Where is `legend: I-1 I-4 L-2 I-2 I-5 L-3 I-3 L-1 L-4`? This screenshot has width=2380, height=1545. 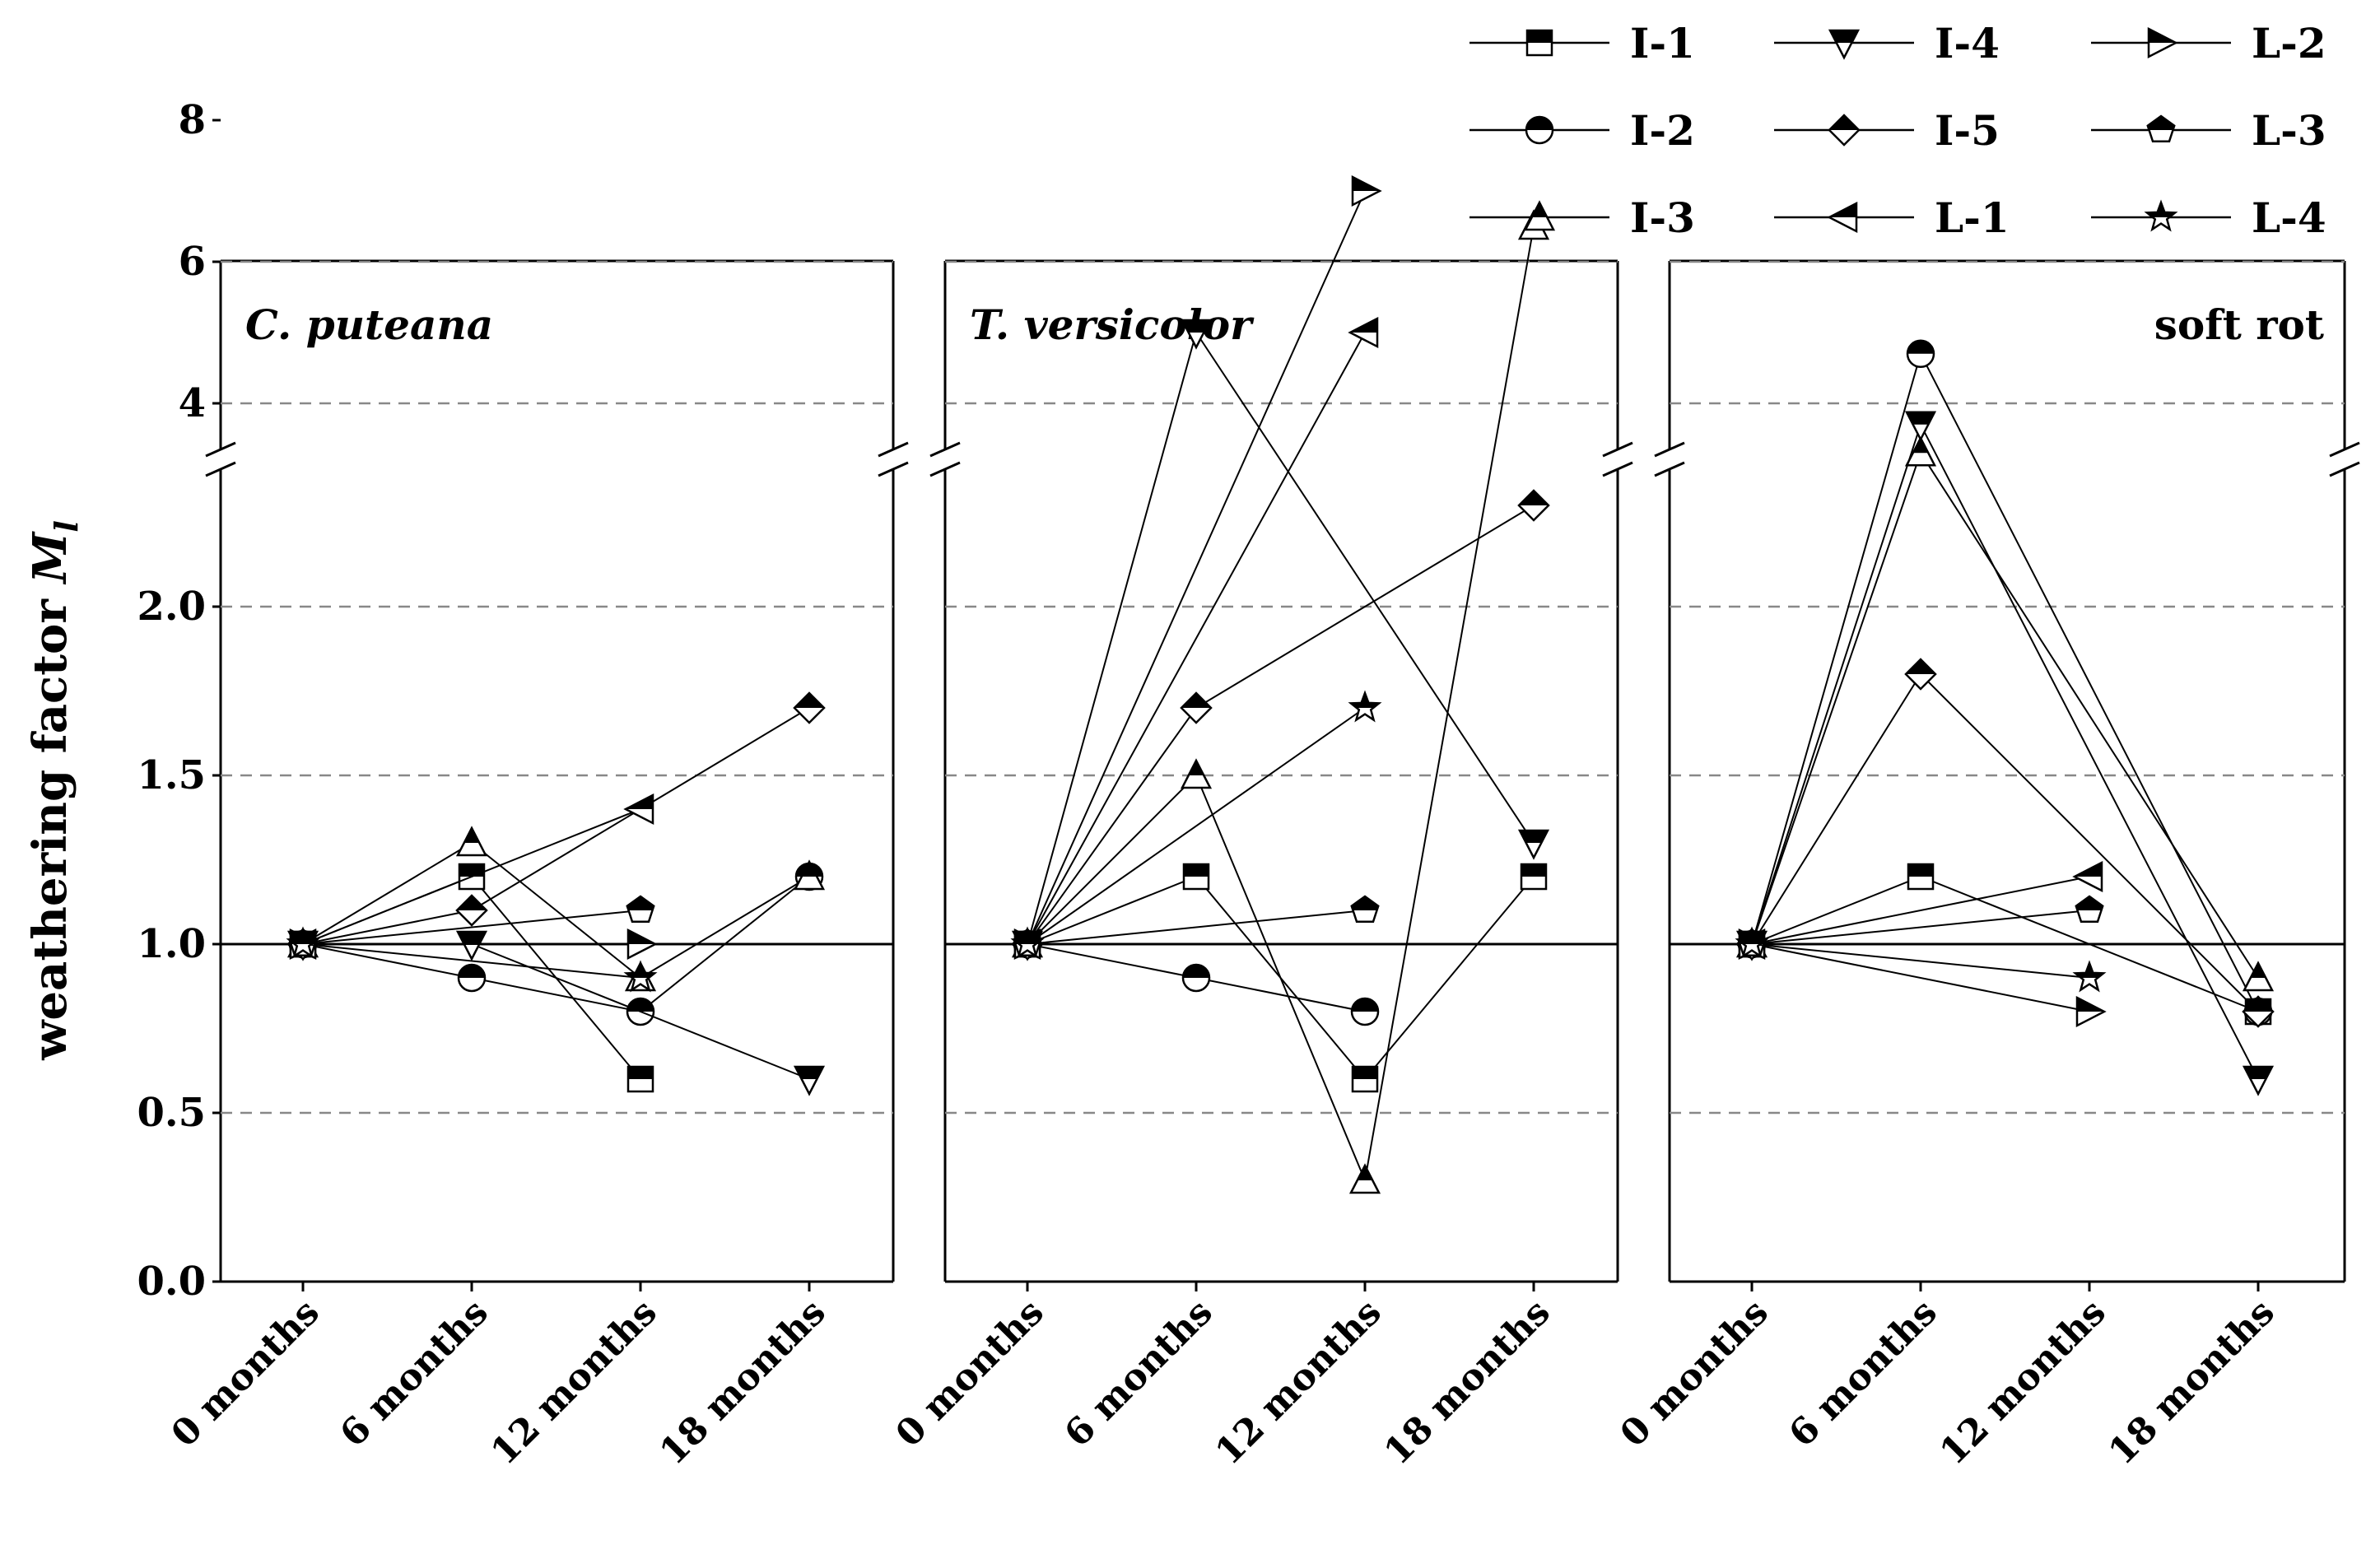 legend: I-1 I-4 L-2 I-2 I-5 L-3 I-3 L-1 L-4 is located at coordinates (1897, 130).